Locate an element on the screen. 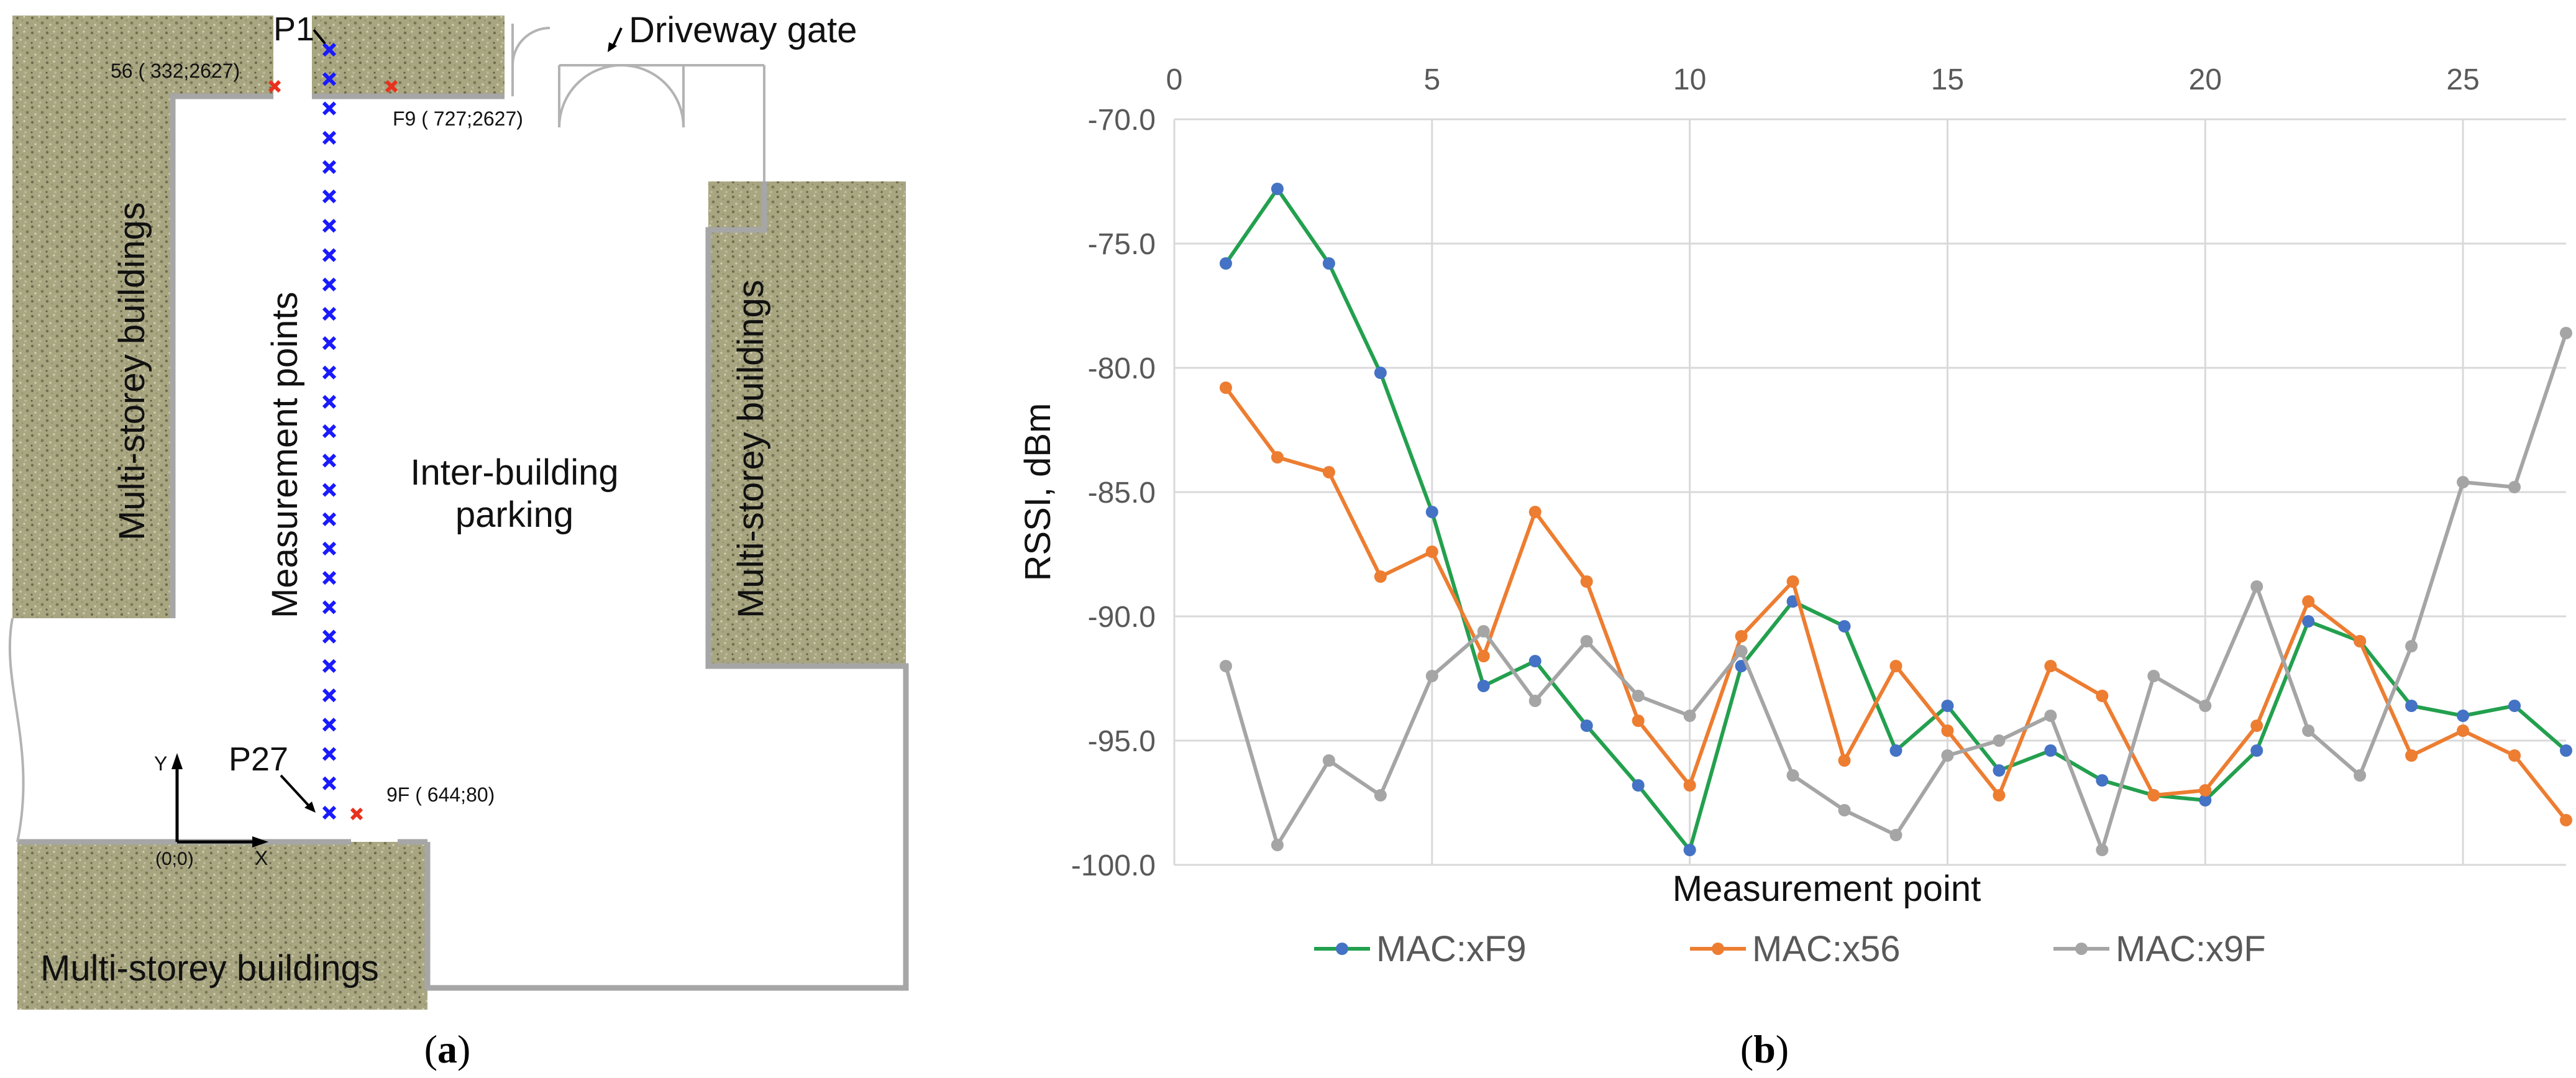  y-tick-label: -85.0 is located at coordinates (1122, 493).